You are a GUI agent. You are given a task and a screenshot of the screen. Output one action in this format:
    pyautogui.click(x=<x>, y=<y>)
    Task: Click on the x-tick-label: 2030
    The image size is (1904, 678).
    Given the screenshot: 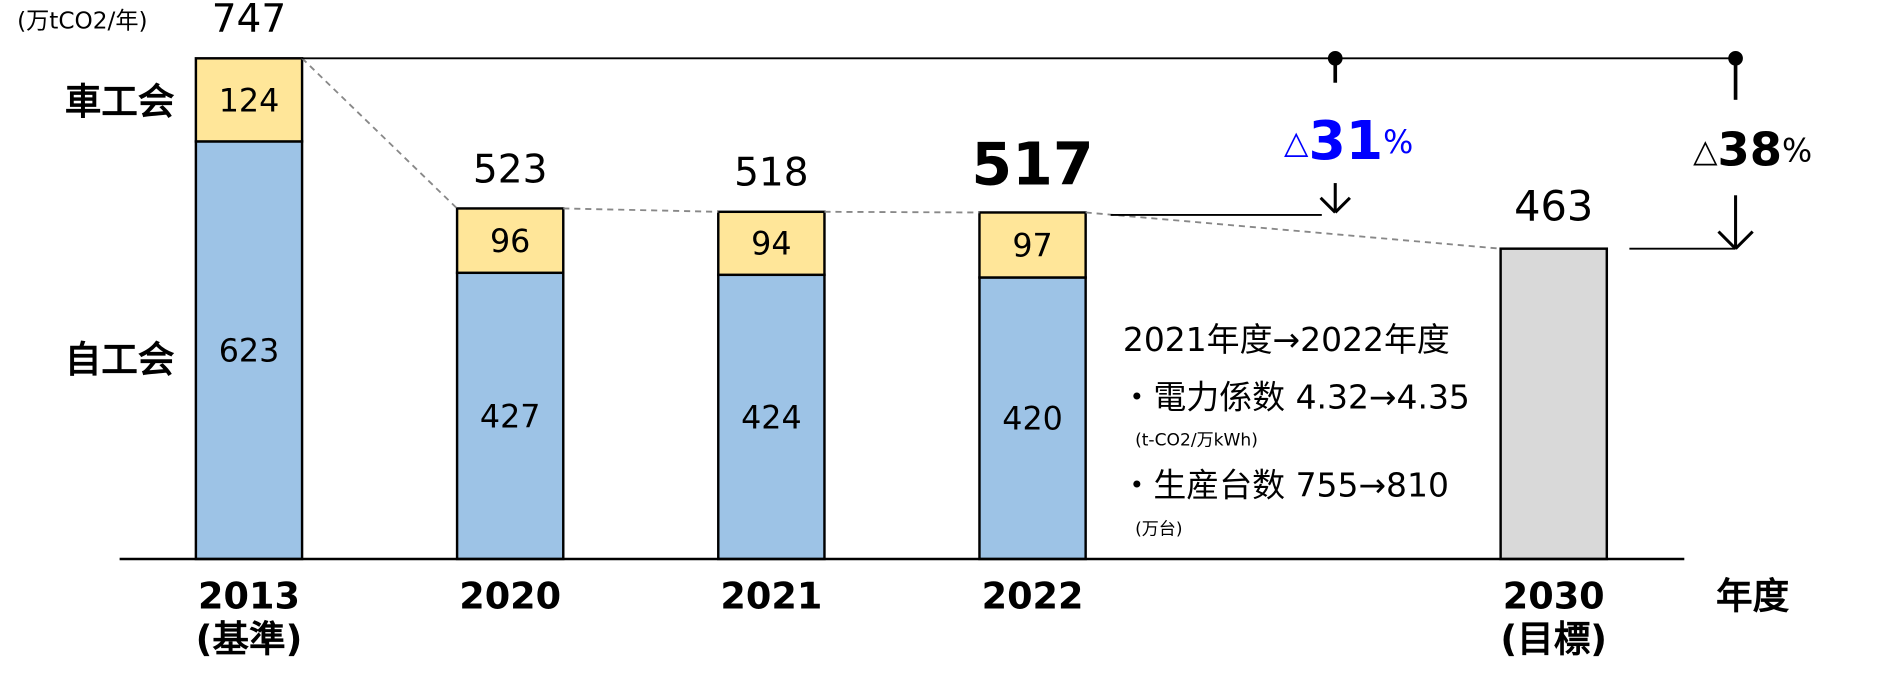 What is the action you would take?
    pyautogui.click(x=1554, y=596)
    